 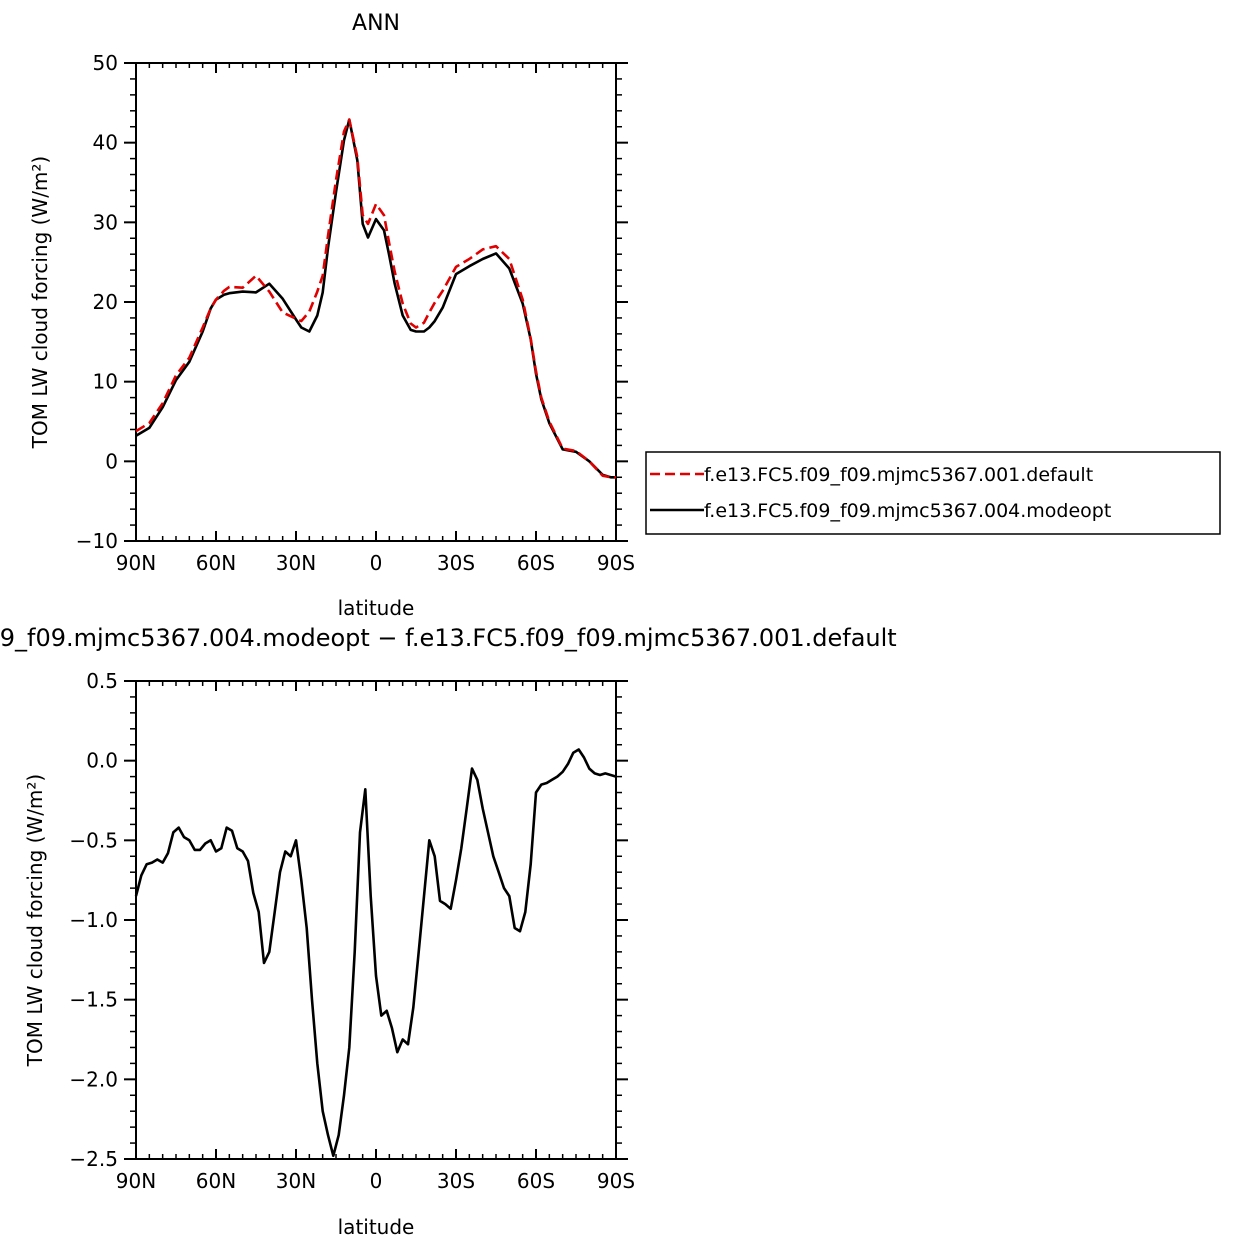 I want to click on y-tick-label: −2.0, so click(x=93, y=1079).